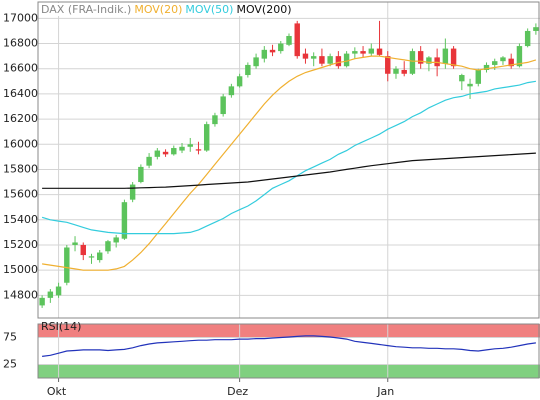 This screenshot has height=400, width=540. I want to click on y-tick-label: 15400, so click(20, 219).